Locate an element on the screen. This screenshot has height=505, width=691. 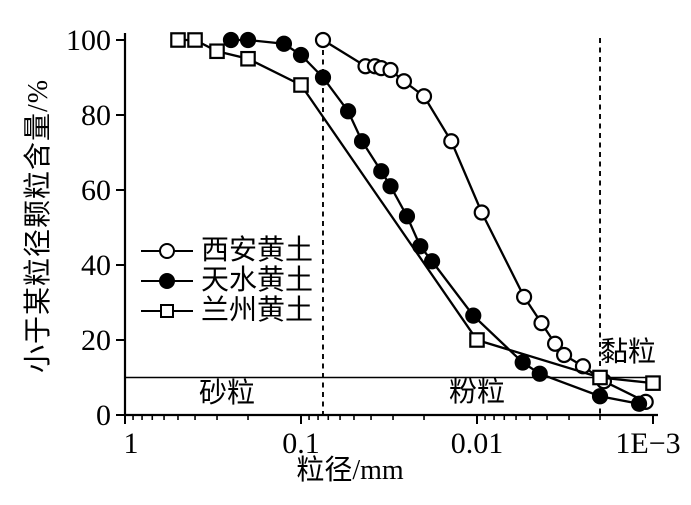
filled-circle-icon is located at coordinates (167, 281).